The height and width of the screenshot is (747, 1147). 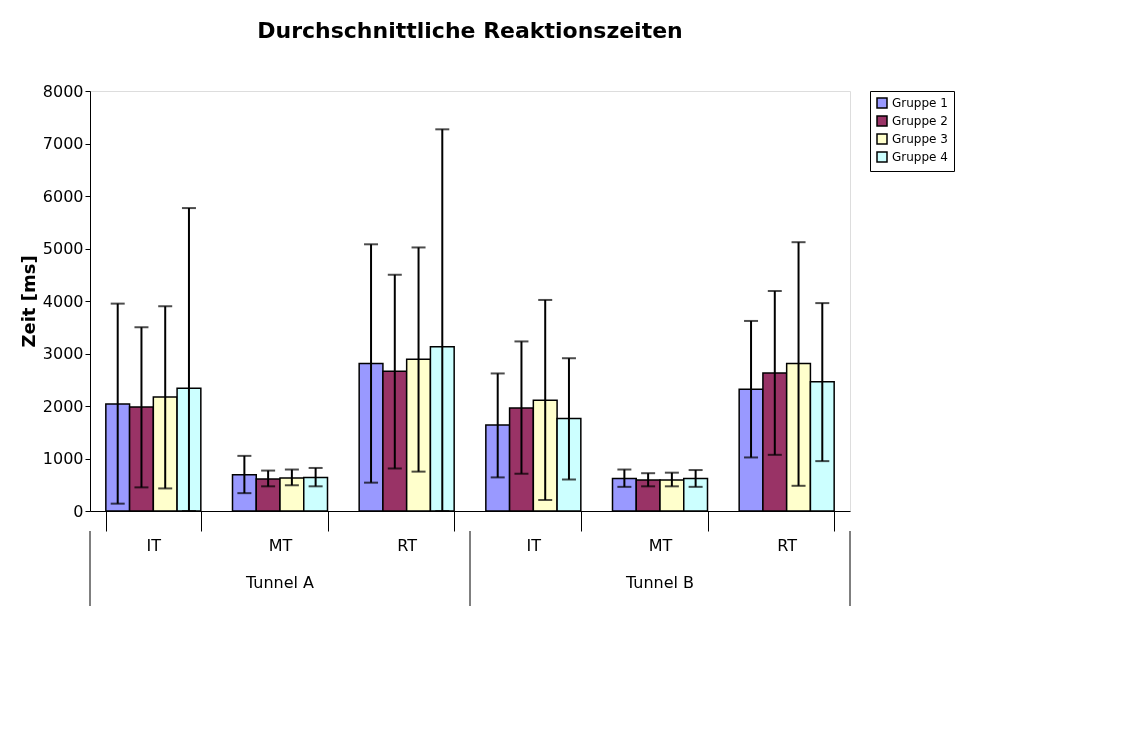 I want to click on legend-label: Gruppe 4, so click(x=920, y=157).